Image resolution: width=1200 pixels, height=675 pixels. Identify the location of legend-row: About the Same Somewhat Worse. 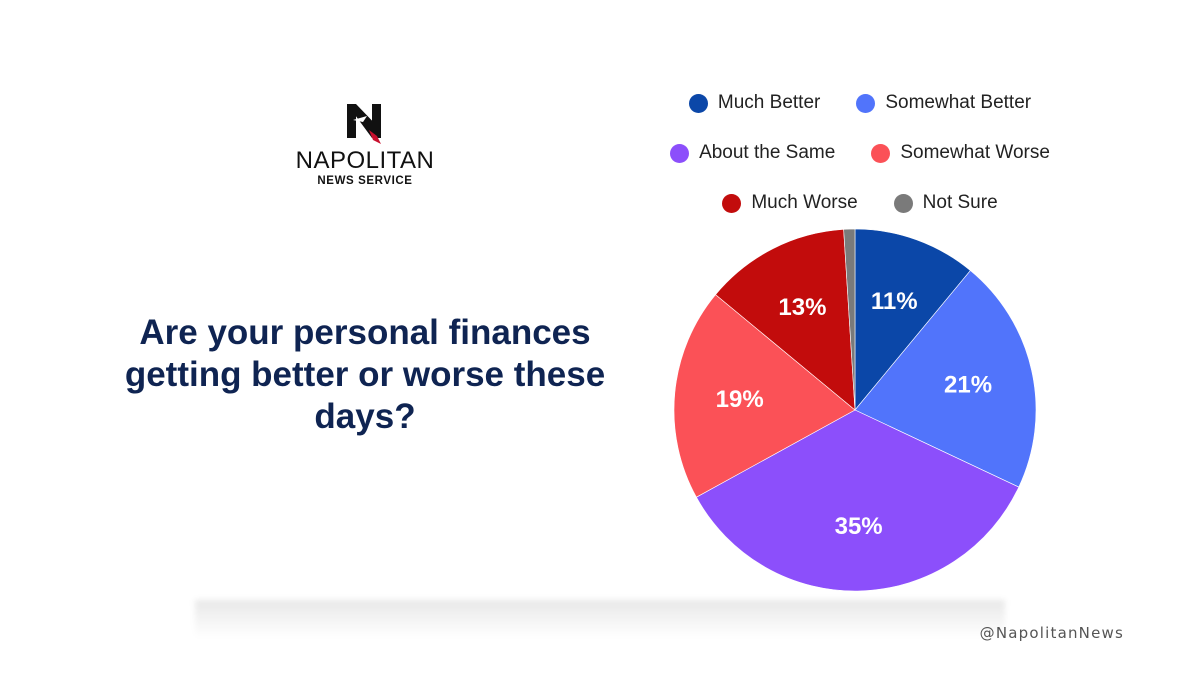
(860, 153).